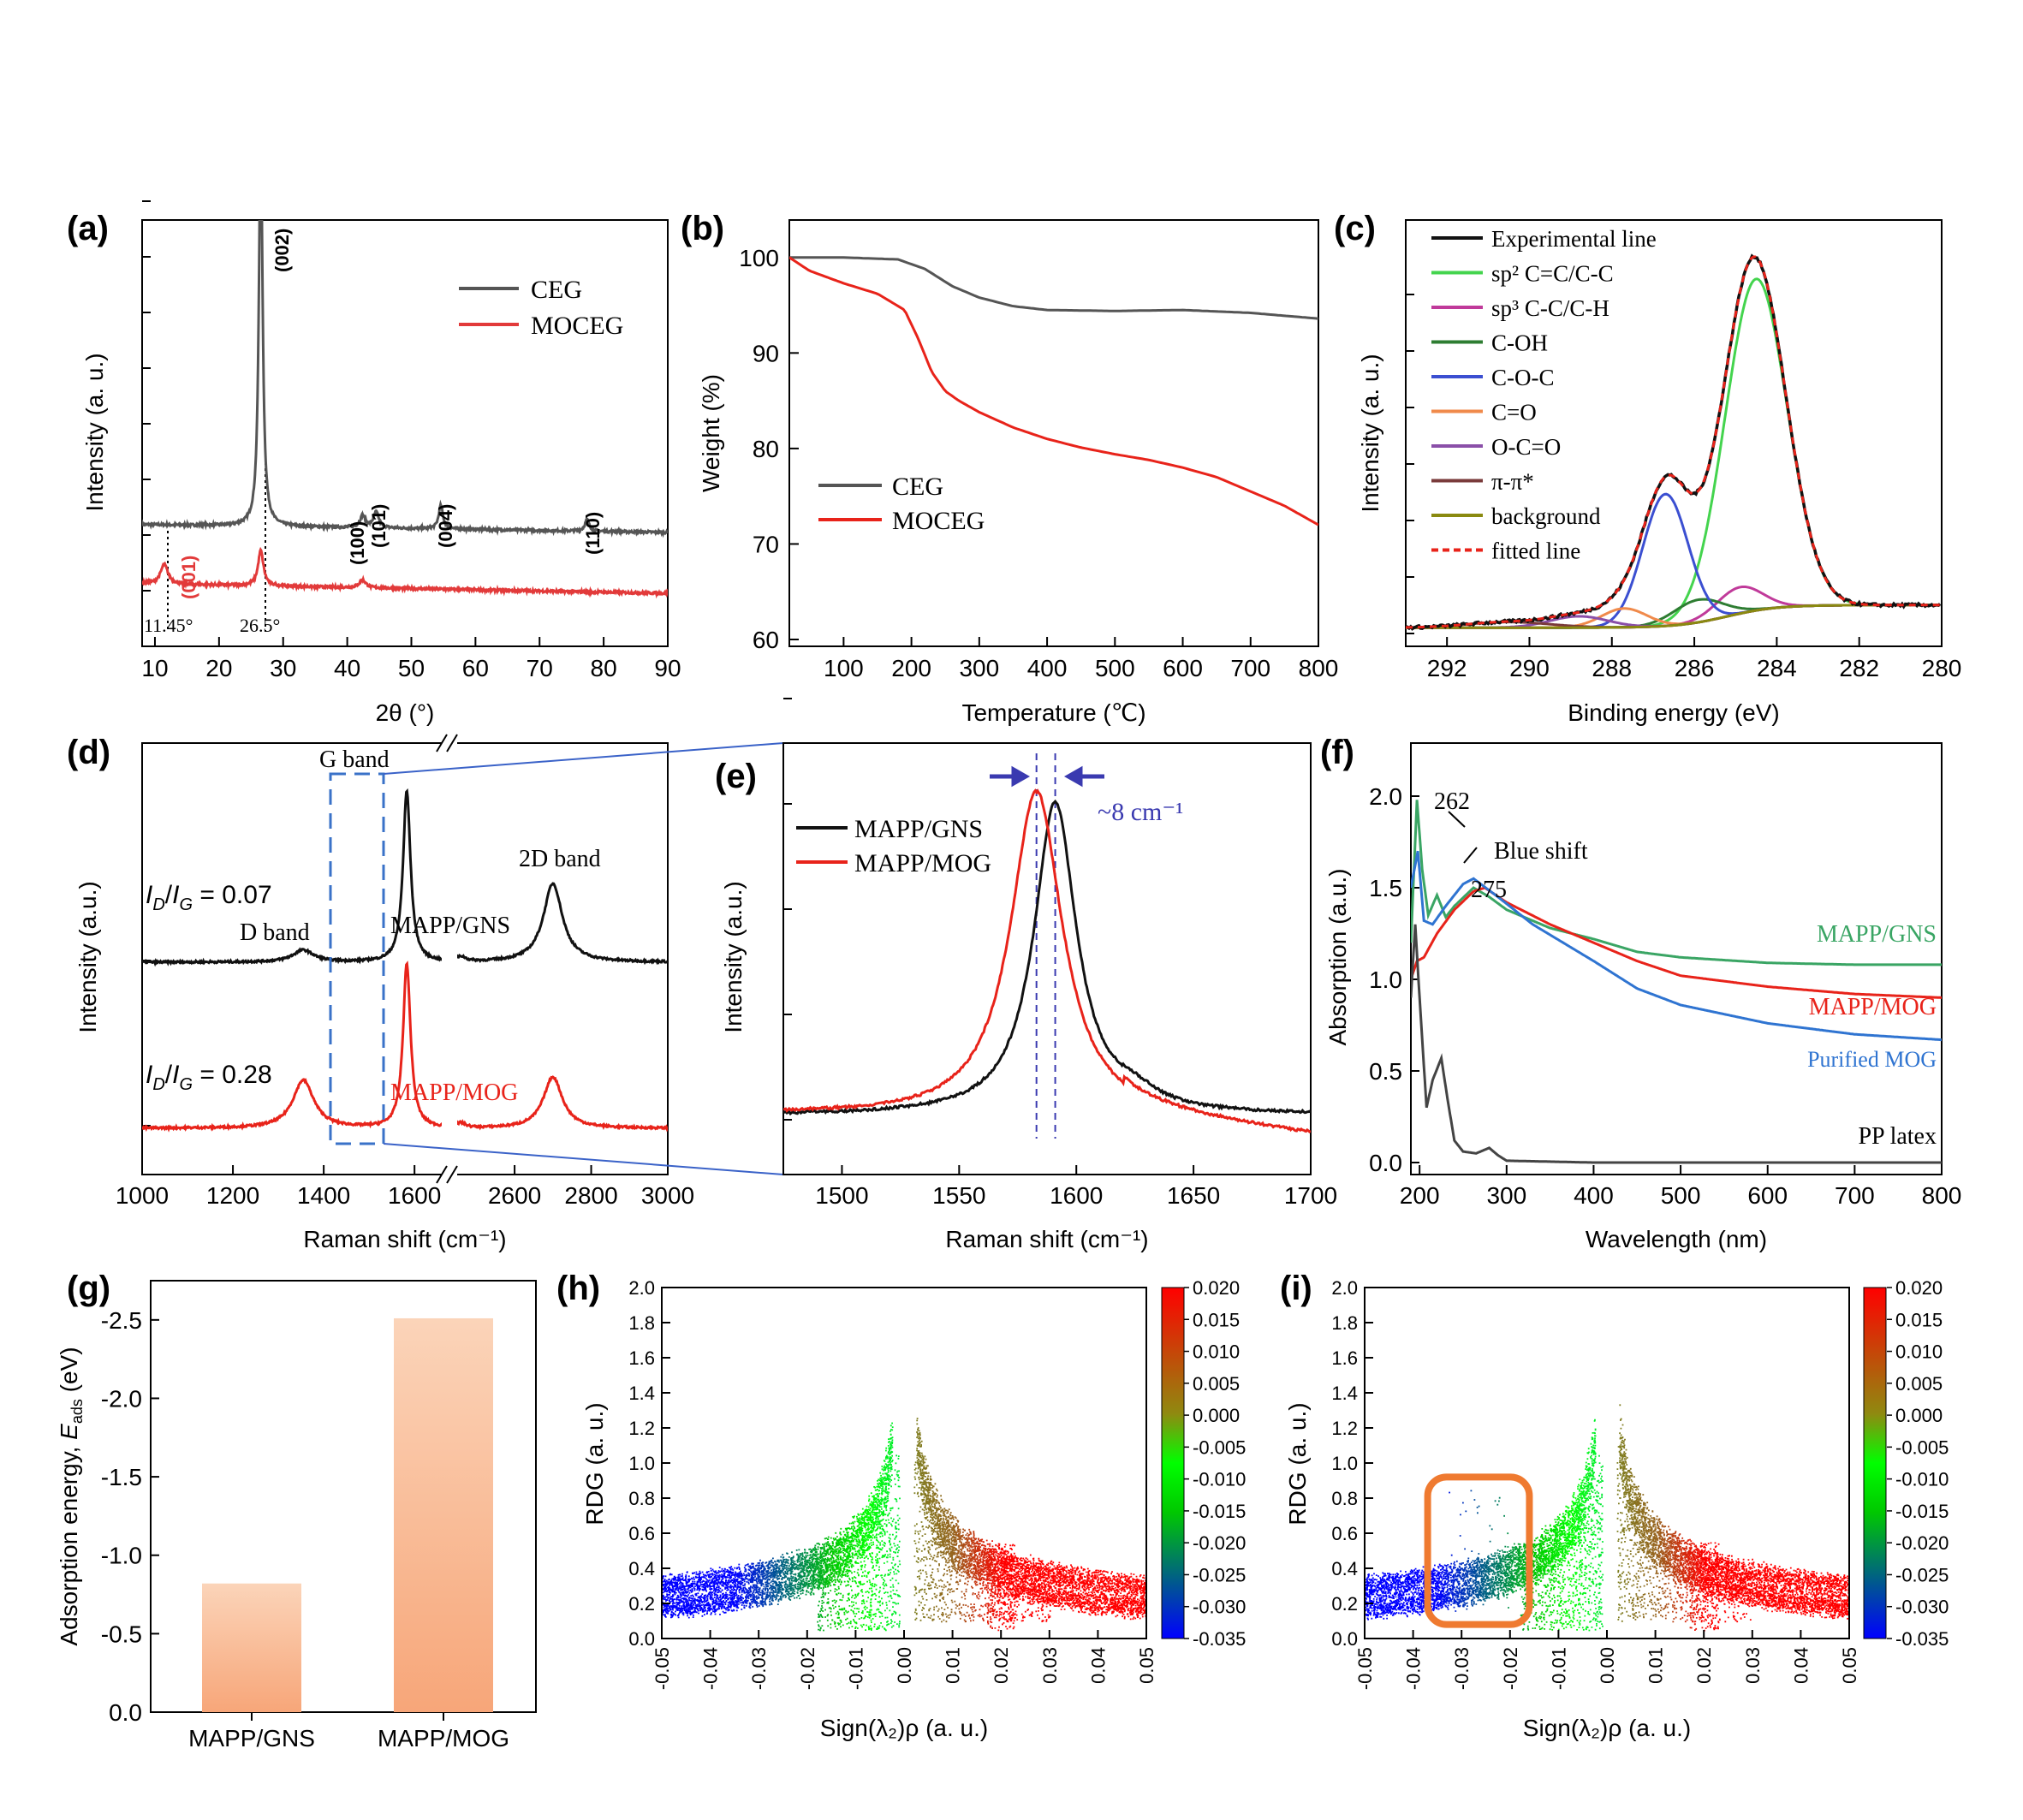  Describe the element at coordinates (595, 1463) in the screenshot. I see `panel-h-ylabel: RDG (a. u.)` at that location.